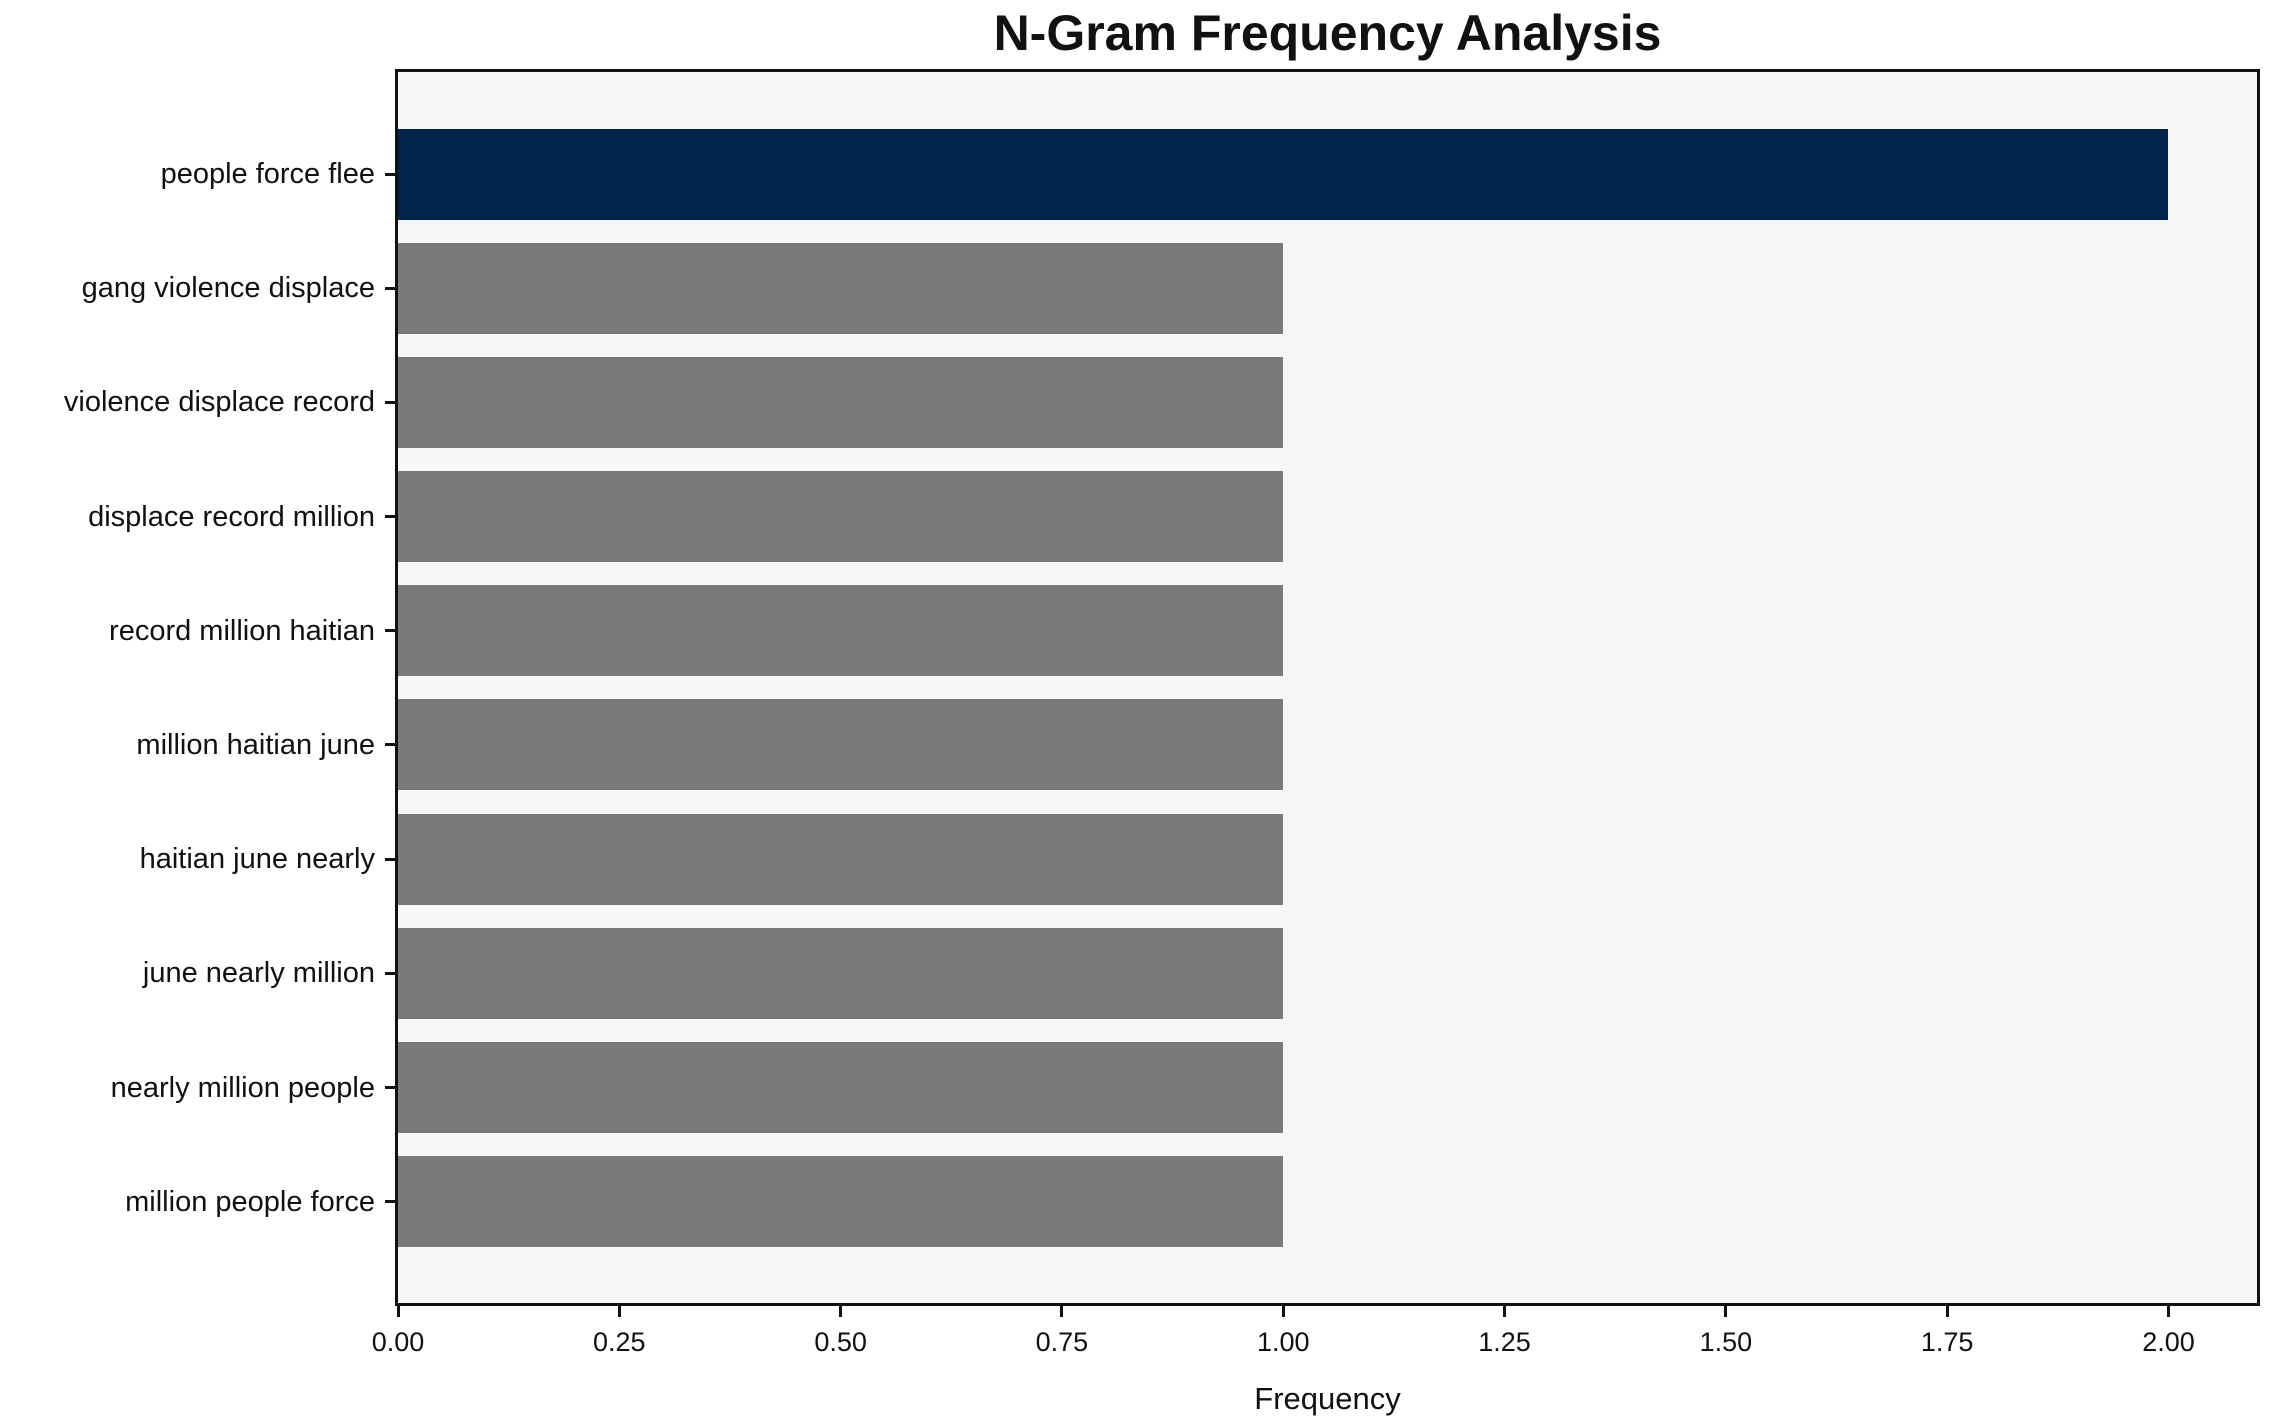 The image size is (2277, 1417). Describe the element at coordinates (1947, 1342) in the screenshot. I see `x-tick-label: 1.75` at that location.